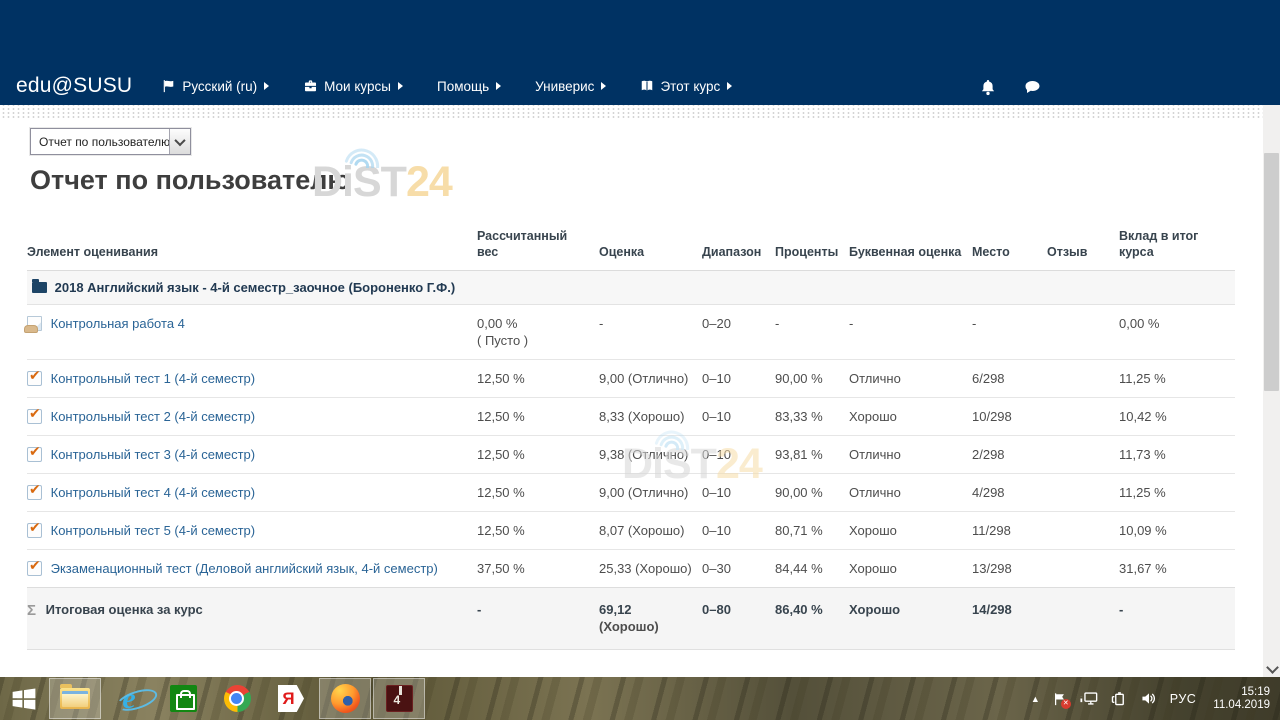 The image size is (1280, 720). I want to click on site-header: edu@SUSU Русский (ru) Мои курсы Помощь, so click(640, 52).